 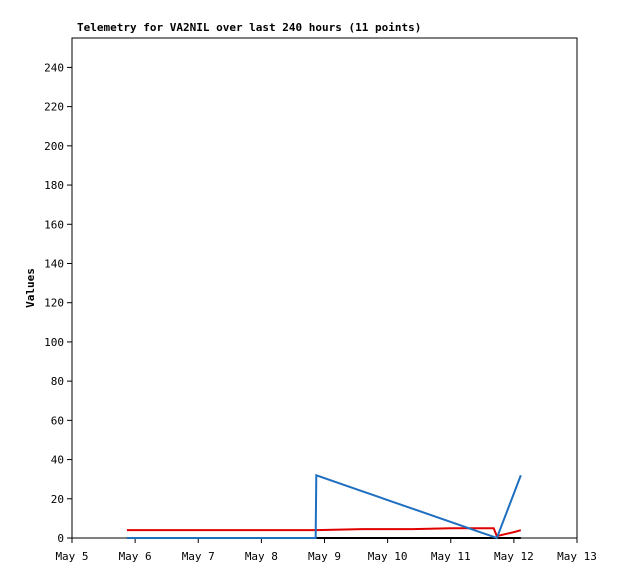 What do you see at coordinates (135, 556) in the screenshot?
I see `x-tick-label: May 6` at bounding box center [135, 556].